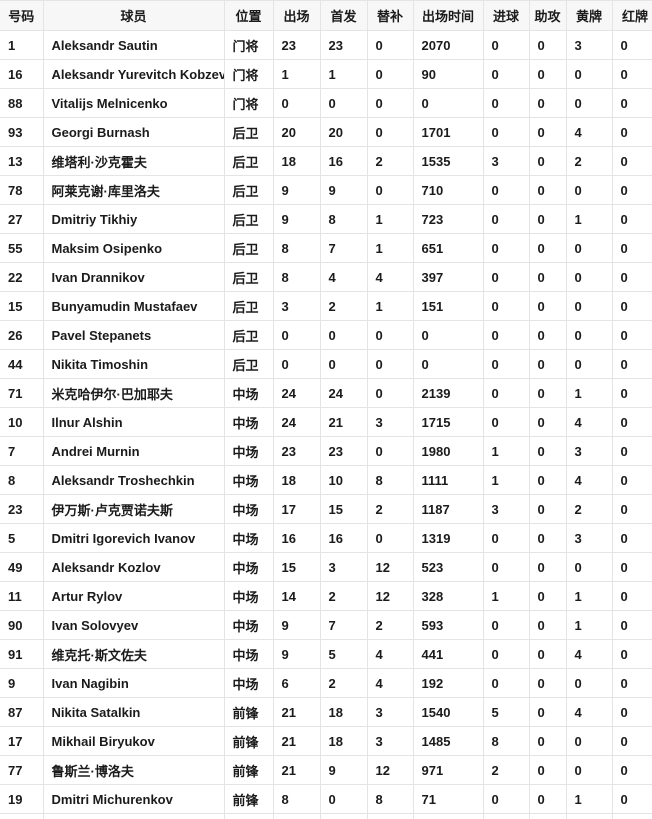  What do you see at coordinates (326, 248) in the screenshot?
I see `table-row: 55 Maksim Osipenko 后卫 8 7 1 651 0 0 0 0` at bounding box center [326, 248].